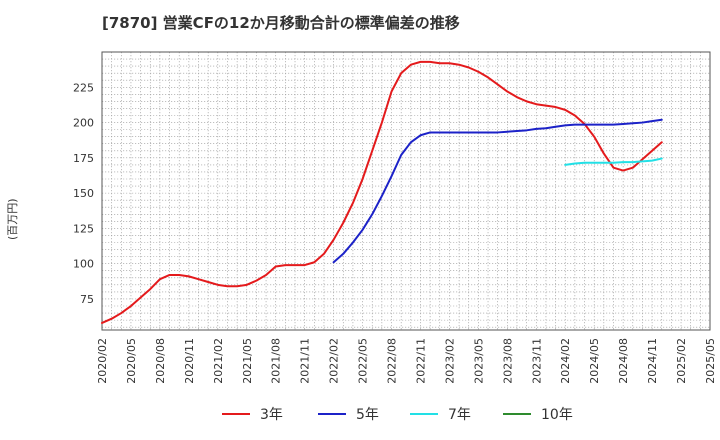 This screenshot has width=720, height=440. Describe the element at coordinates (363, 361) in the screenshot. I see `x-tick-label: 2022/05` at that location.